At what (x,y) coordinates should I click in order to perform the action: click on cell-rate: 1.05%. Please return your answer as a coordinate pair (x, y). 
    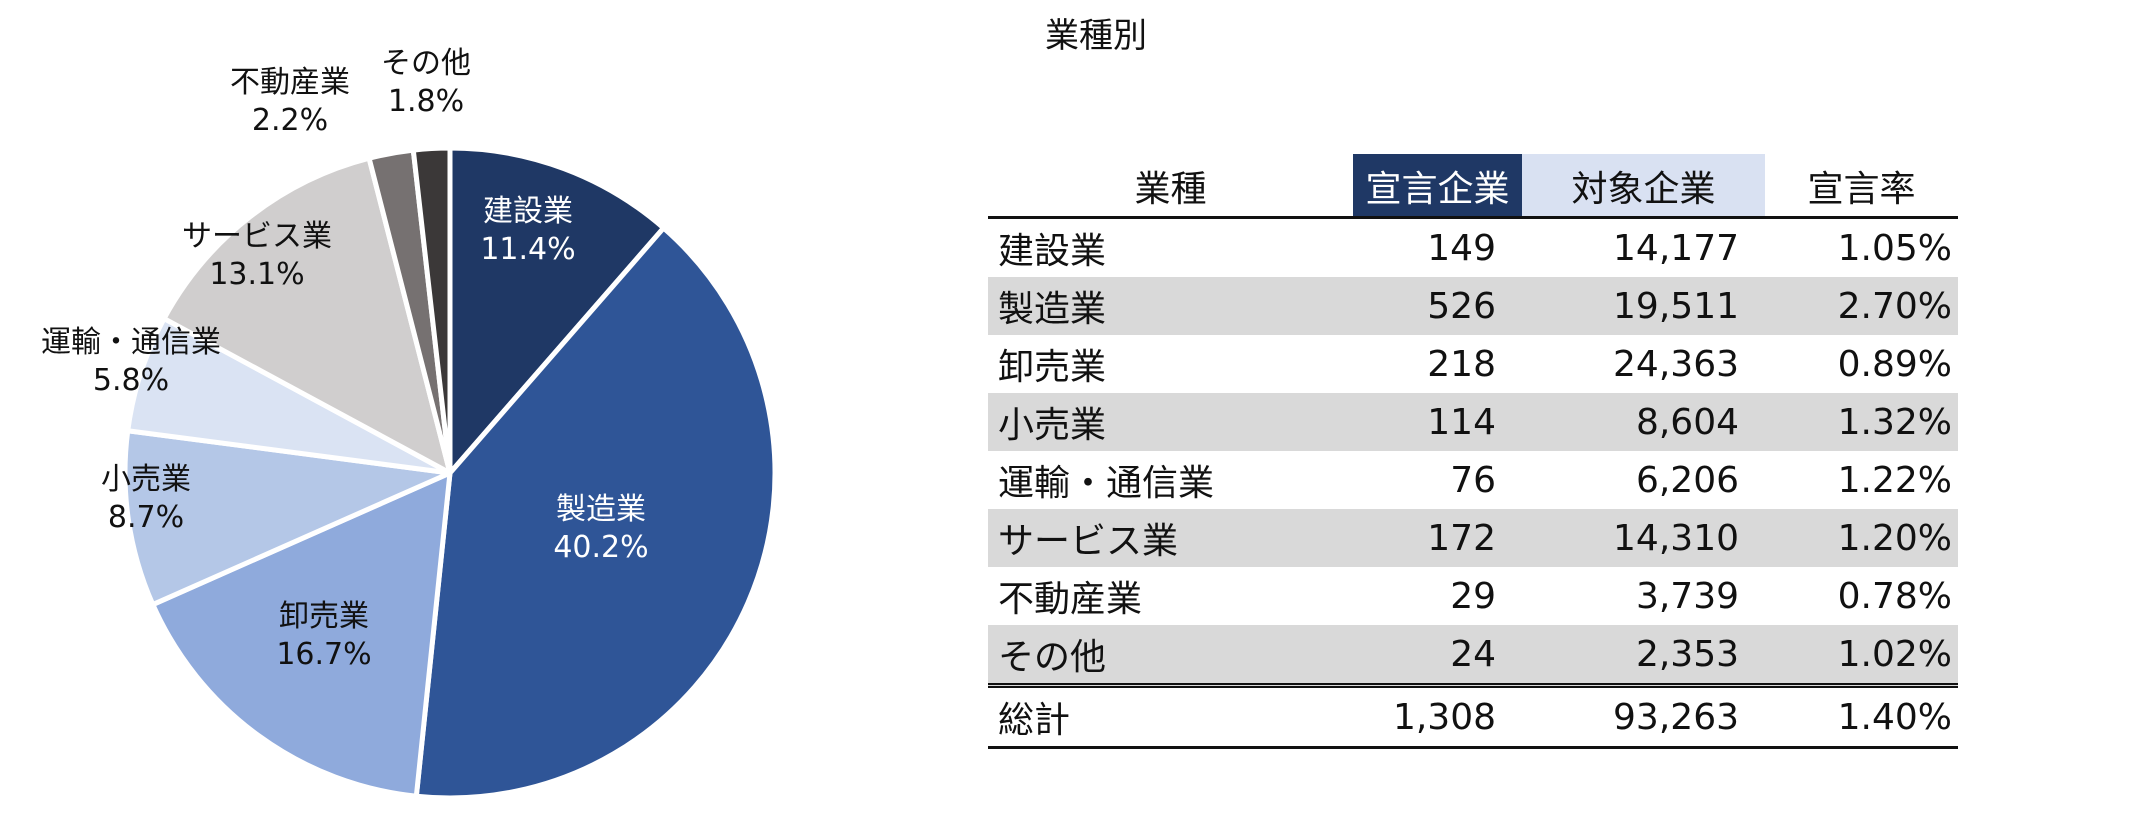
    Looking at the image, I should click on (1894, 248).